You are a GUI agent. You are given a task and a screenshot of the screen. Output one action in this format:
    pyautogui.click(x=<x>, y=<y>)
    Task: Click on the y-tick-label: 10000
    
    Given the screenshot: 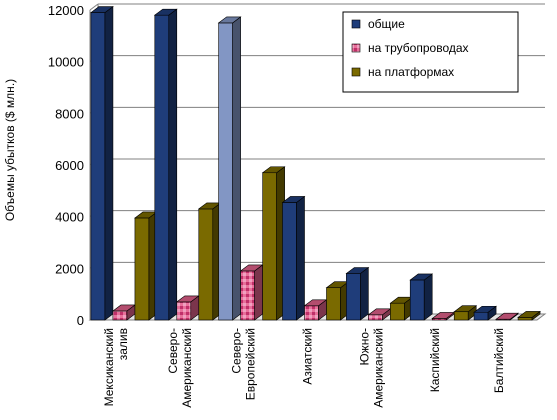 What is the action you would take?
    pyautogui.click(x=66, y=62)
    